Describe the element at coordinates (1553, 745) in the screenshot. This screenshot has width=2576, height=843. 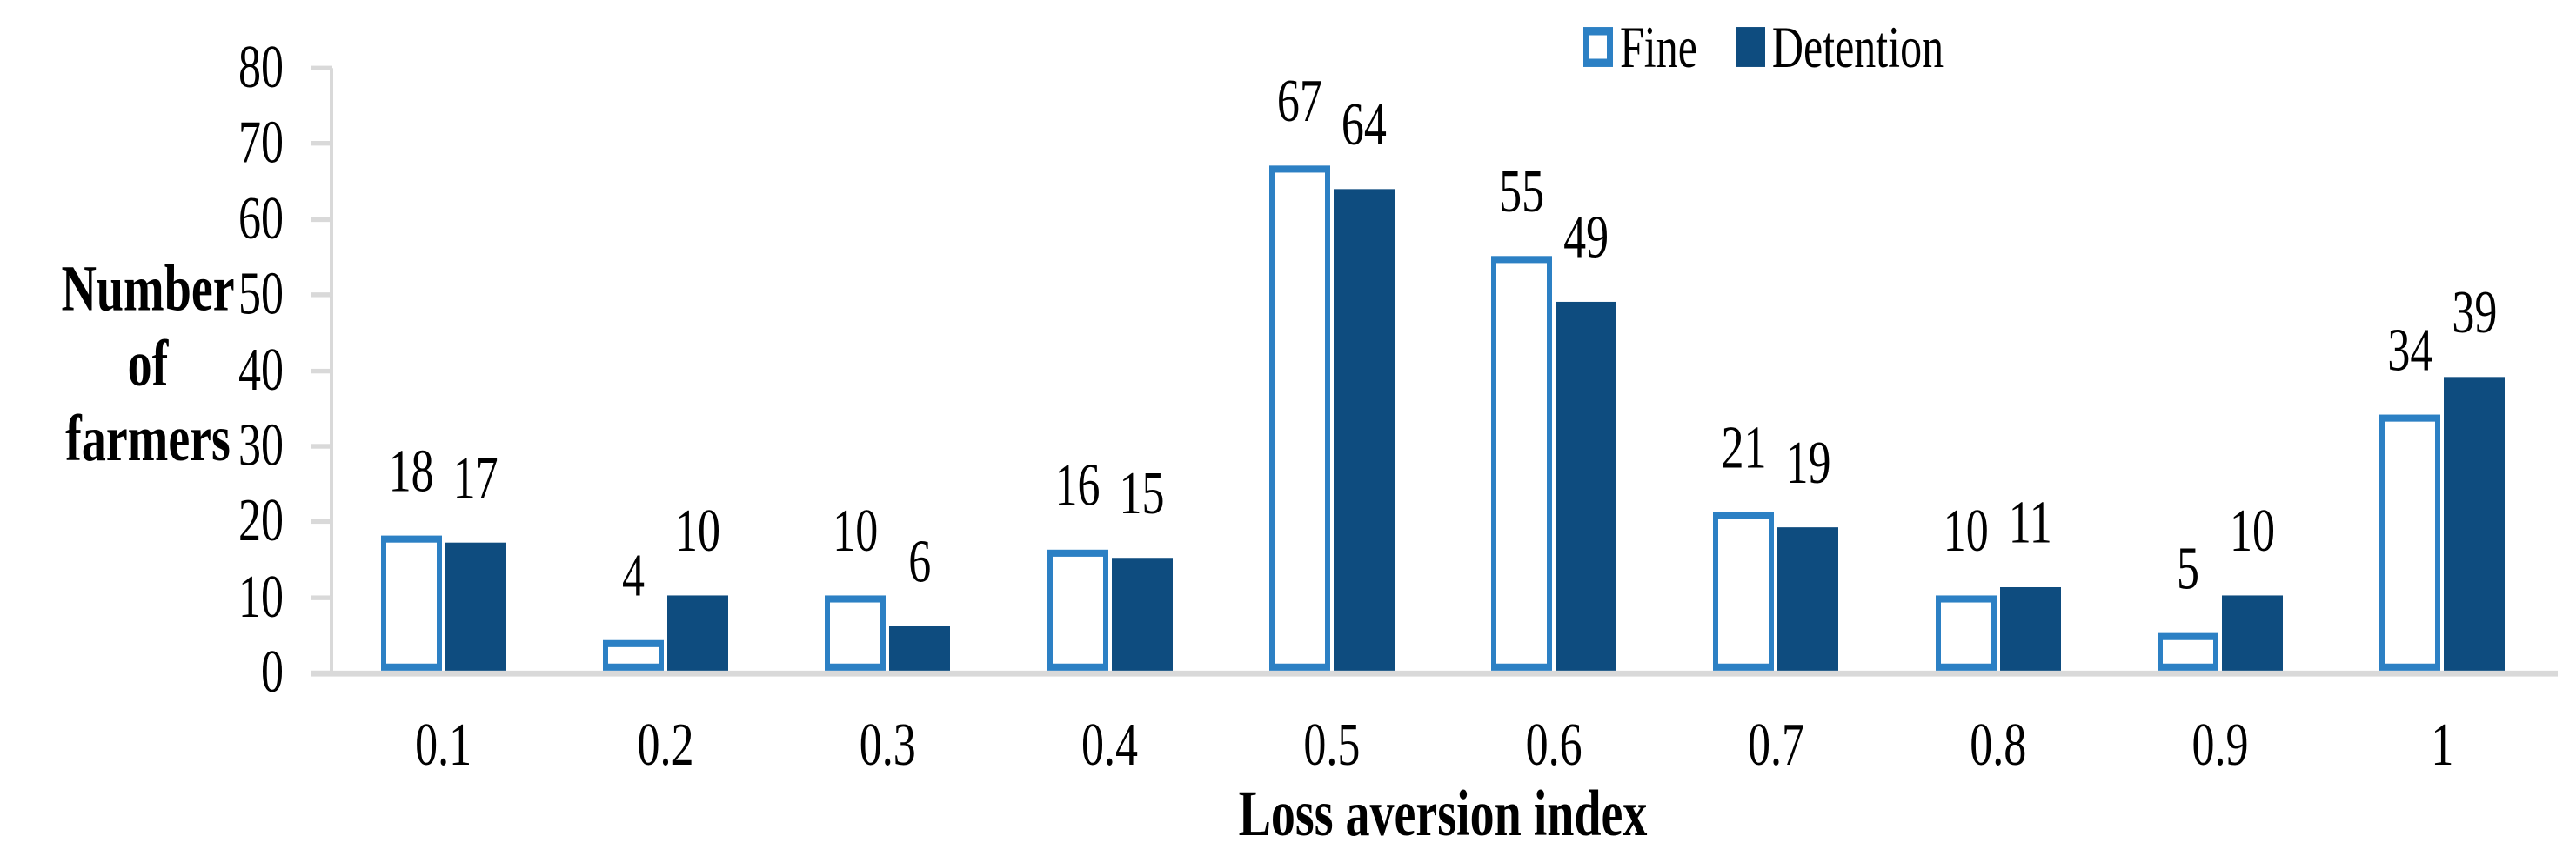
I see `x-tick-label: 0.6` at that location.